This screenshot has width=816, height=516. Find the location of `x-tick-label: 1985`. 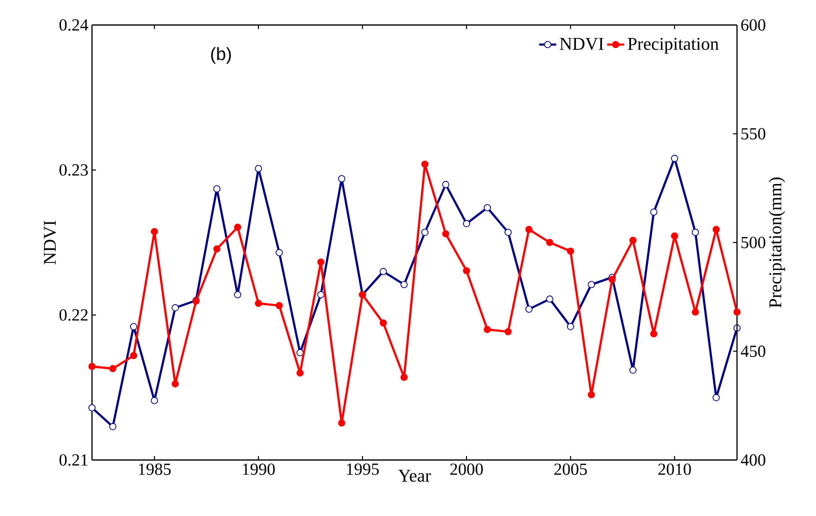

x-tick-label: 1985 is located at coordinates (154, 469).